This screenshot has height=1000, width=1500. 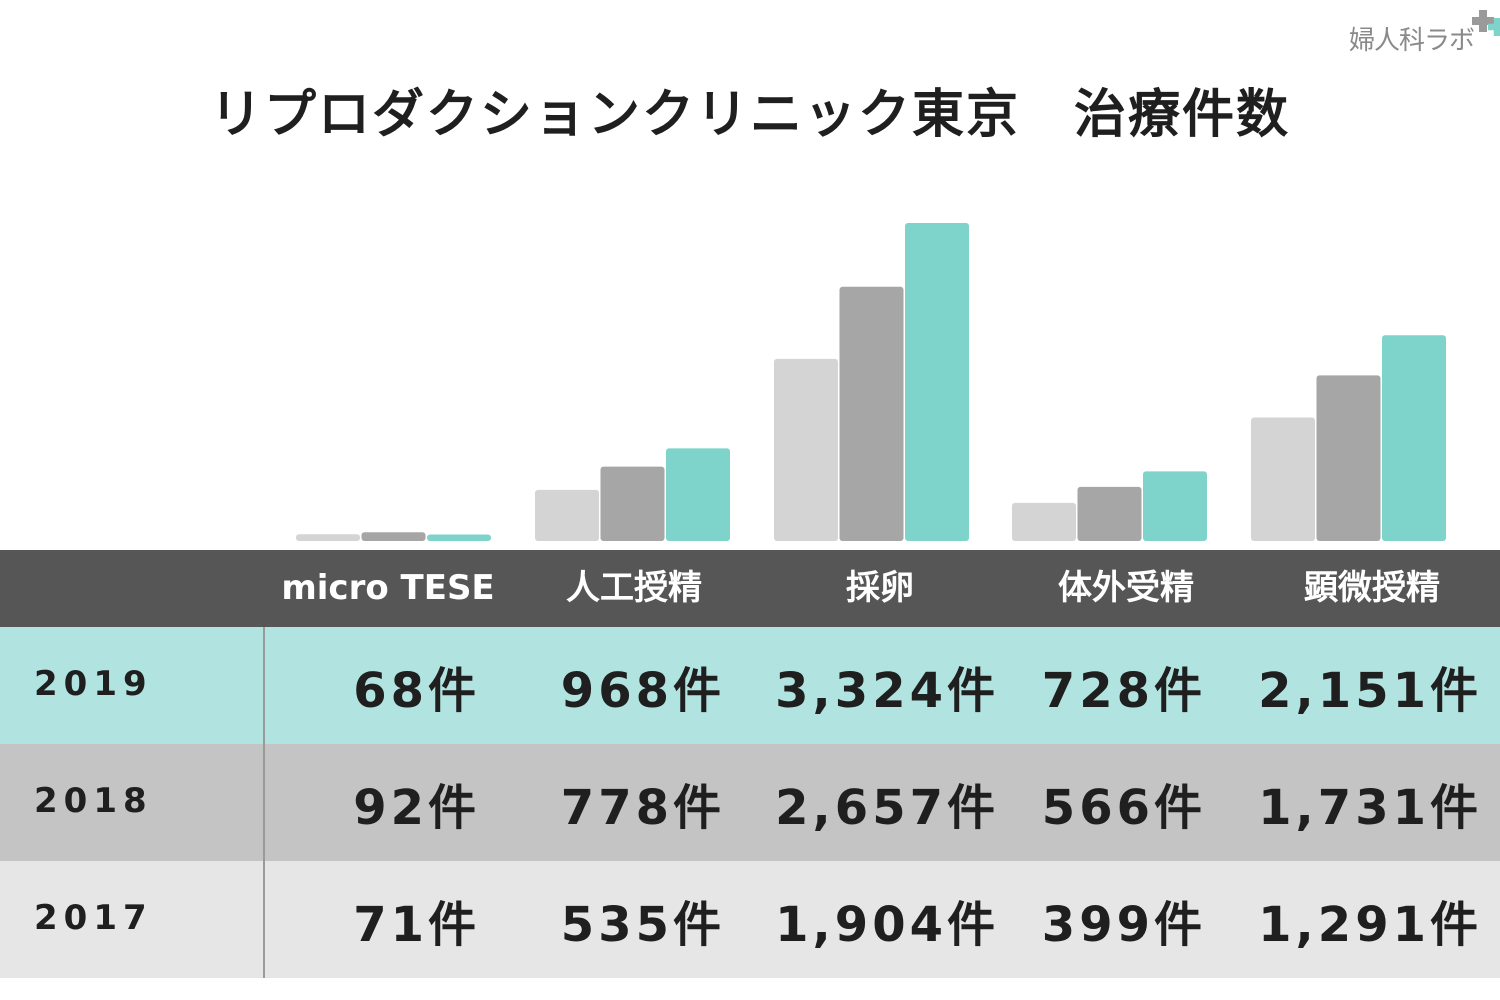 I want to click on year-cell: 2019, so click(x=132, y=685).